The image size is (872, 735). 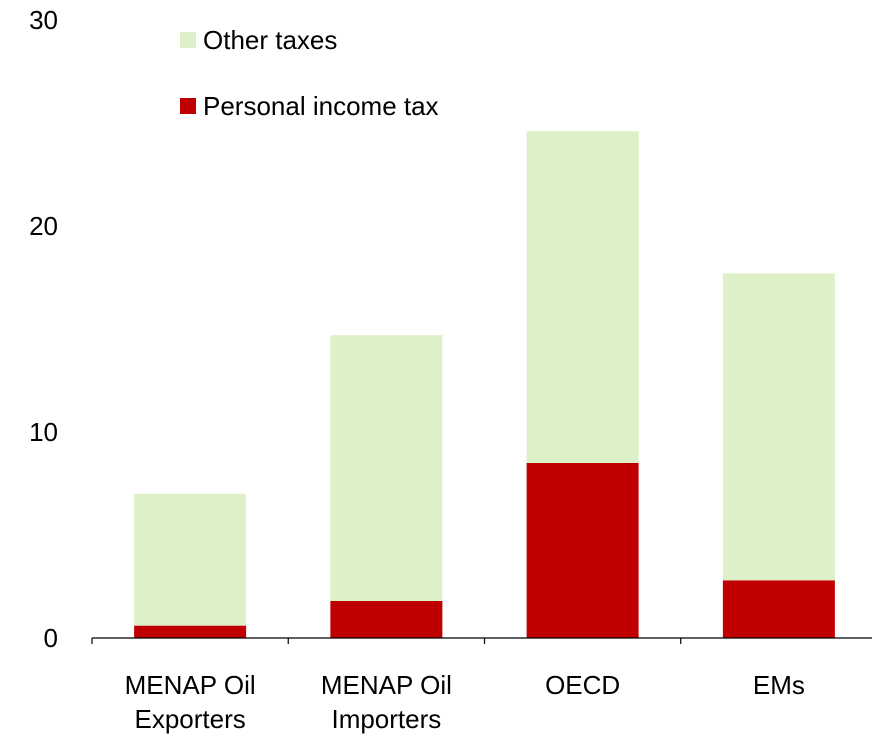 What do you see at coordinates (43, 20) in the screenshot?
I see `y-tick-label: 30` at bounding box center [43, 20].